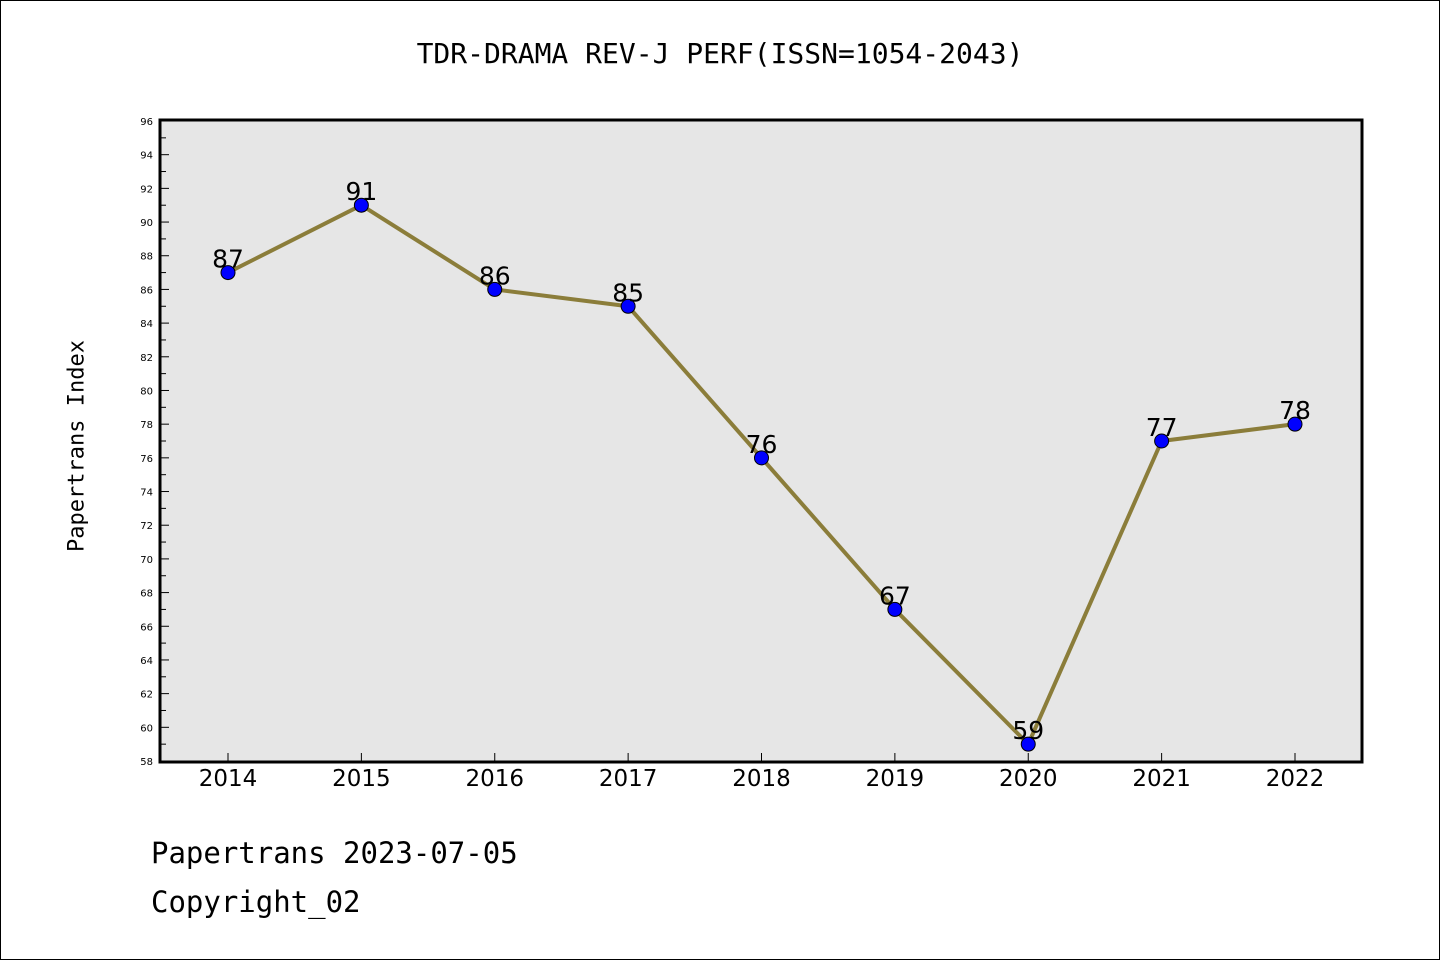 This screenshot has height=960, width=1440. Describe the element at coordinates (146, 358) in the screenshot. I see `y-tick-label: 82` at that location.